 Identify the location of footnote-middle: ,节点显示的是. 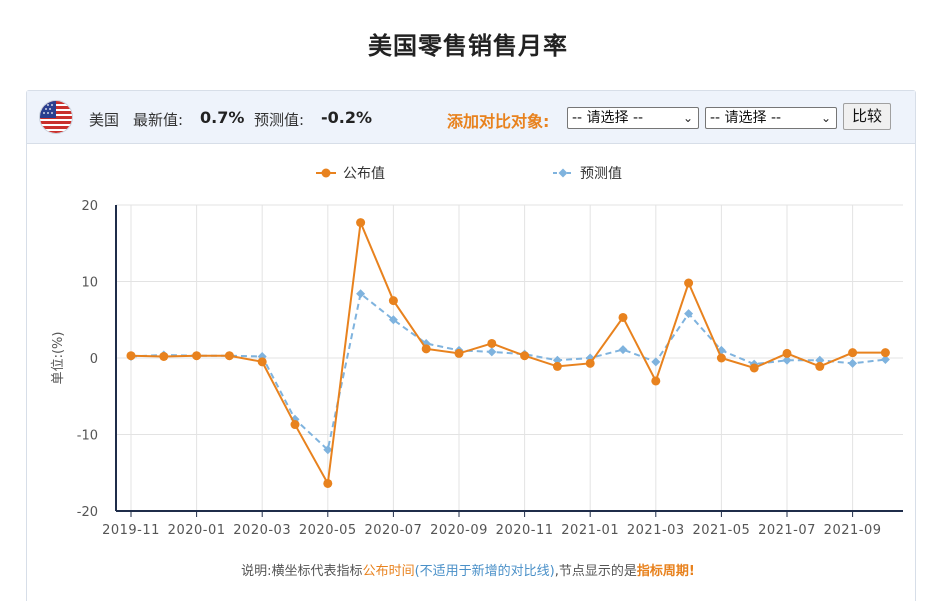
(595, 571).